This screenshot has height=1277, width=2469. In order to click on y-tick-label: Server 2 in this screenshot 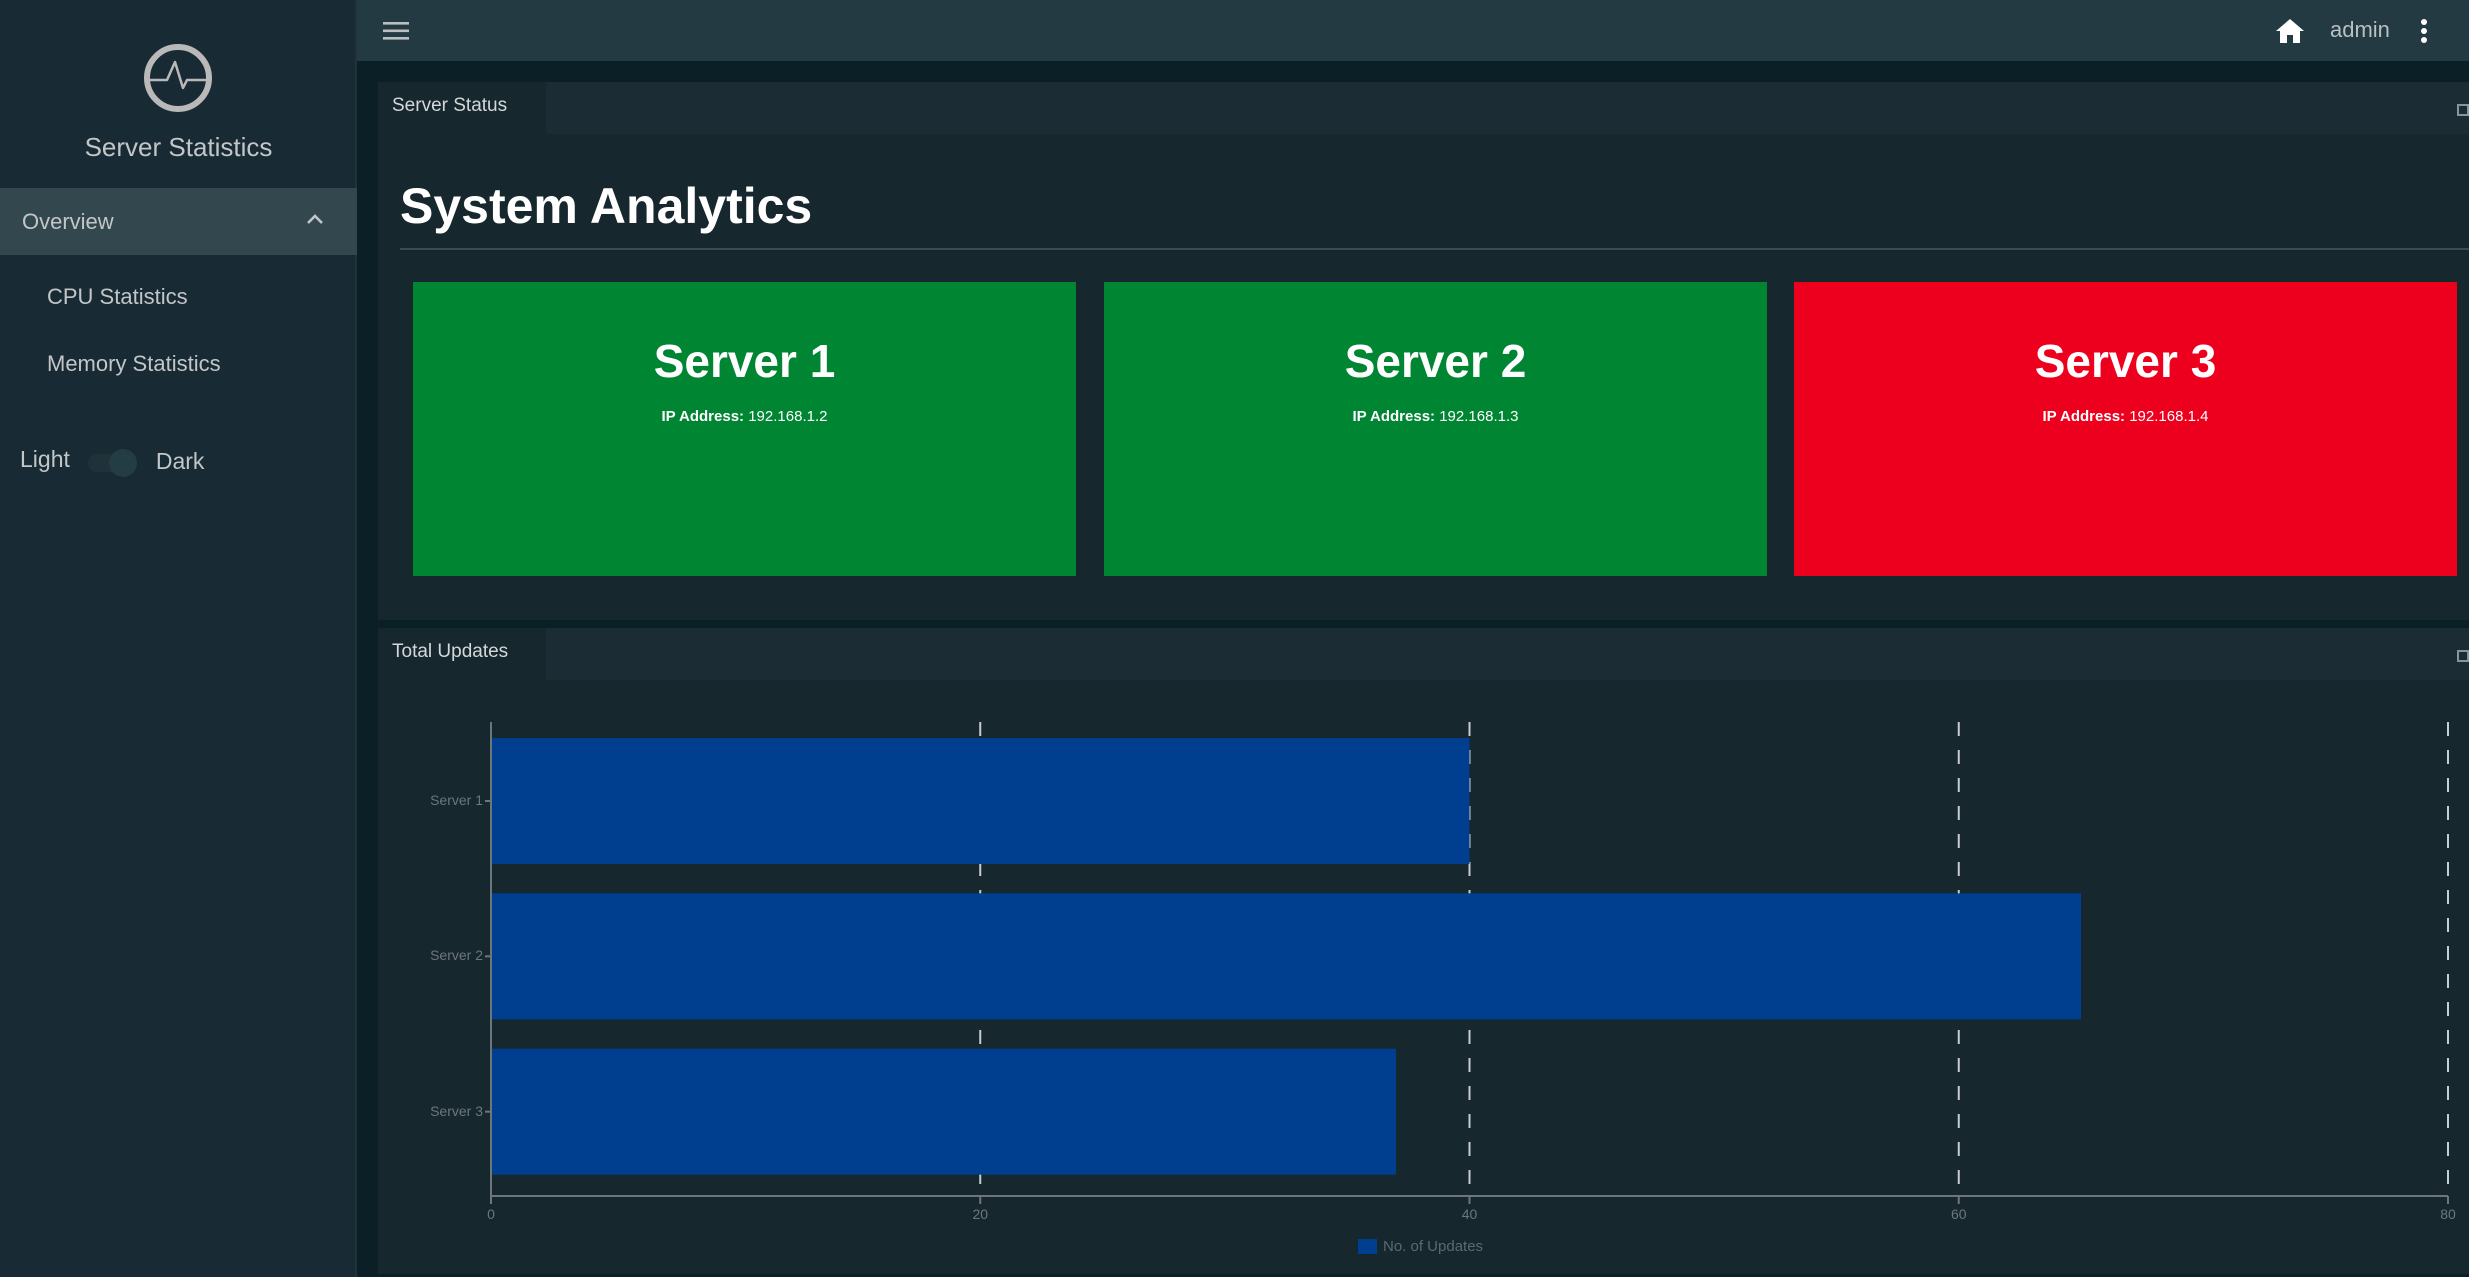, I will do `click(456, 955)`.